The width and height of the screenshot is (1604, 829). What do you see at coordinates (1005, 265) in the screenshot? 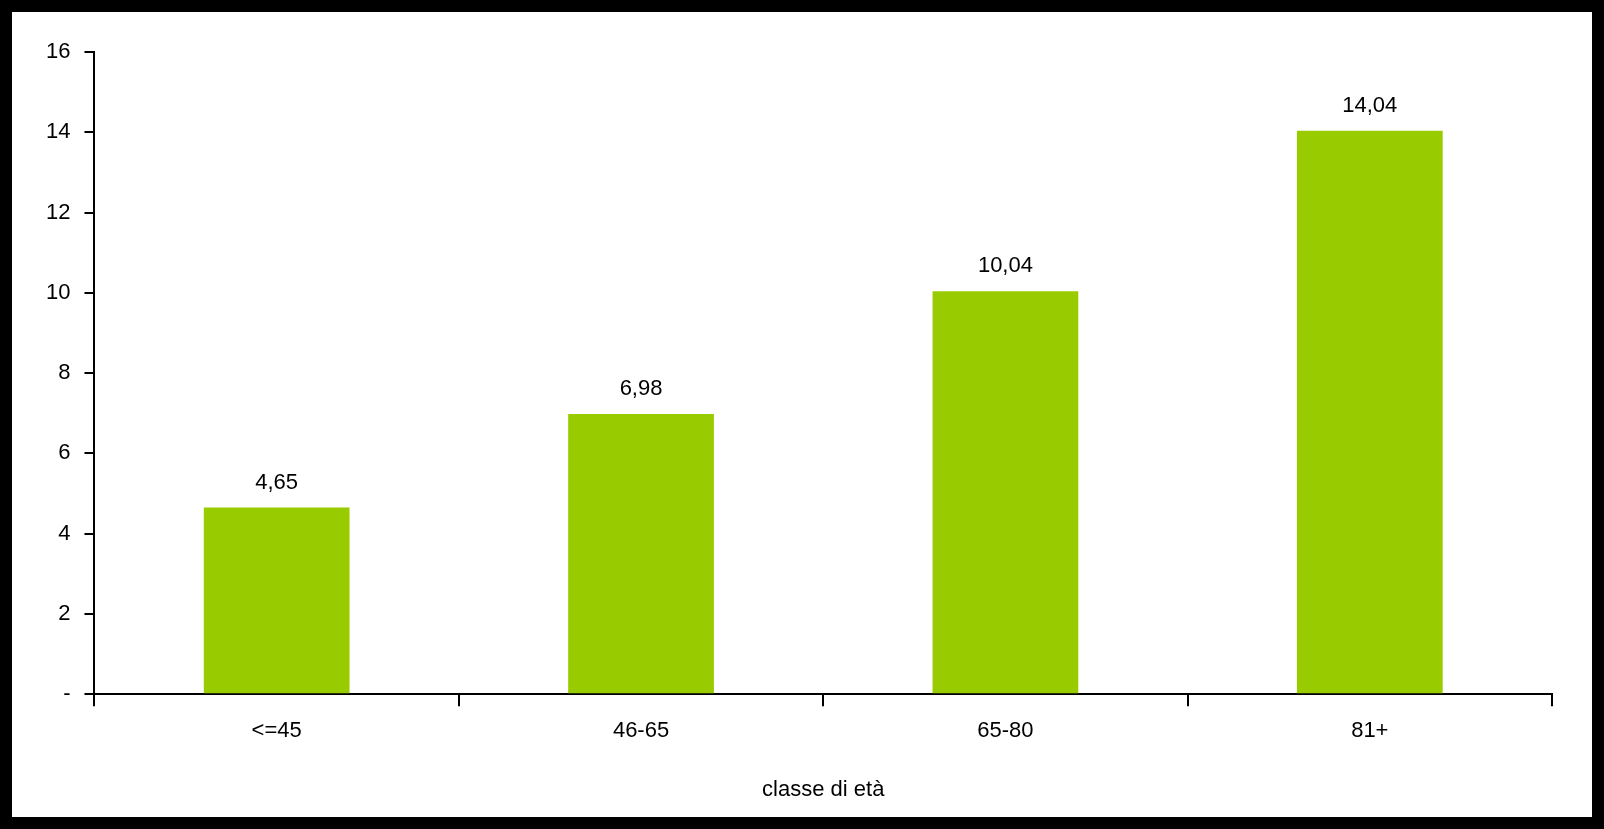
I see `data-label: 10,04` at bounding box center [1005, 265].